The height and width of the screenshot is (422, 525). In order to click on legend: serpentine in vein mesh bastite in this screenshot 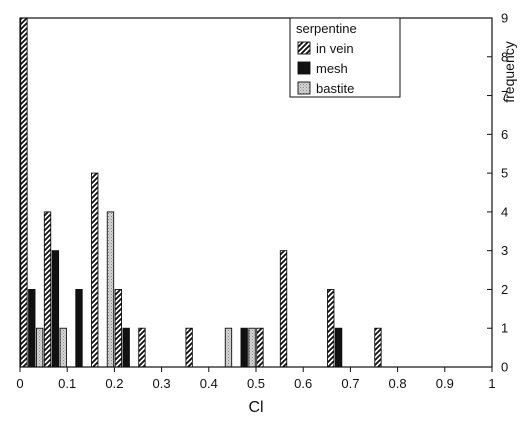, I will do `click(345, 57)`.